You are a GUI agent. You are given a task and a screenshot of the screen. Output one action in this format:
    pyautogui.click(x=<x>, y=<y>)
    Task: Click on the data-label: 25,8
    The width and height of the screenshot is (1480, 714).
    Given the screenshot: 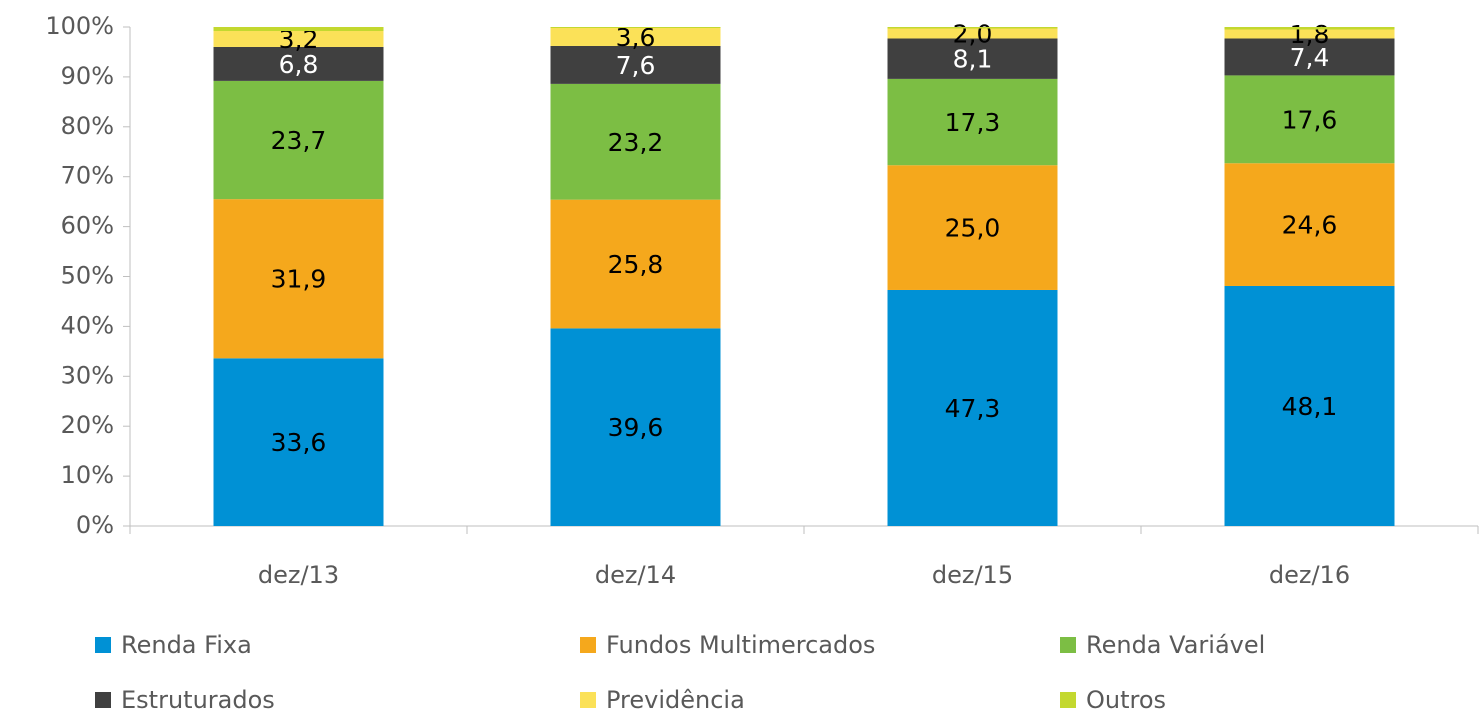 What is the action you would take?
    pyautogui.click(x=636, y=264)
    